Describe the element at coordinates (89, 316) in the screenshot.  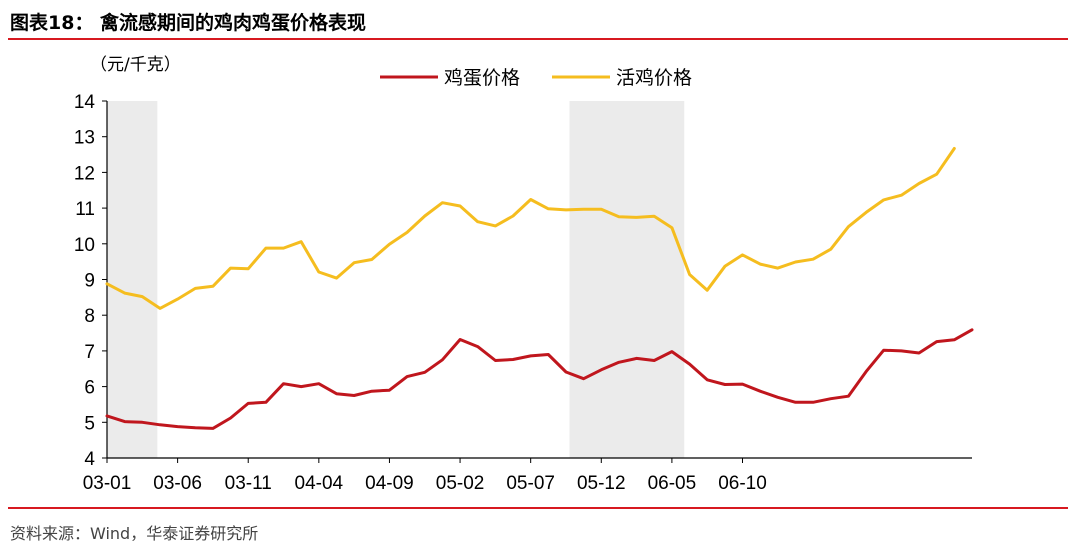
I see `y-tick-label: 8` at that location.